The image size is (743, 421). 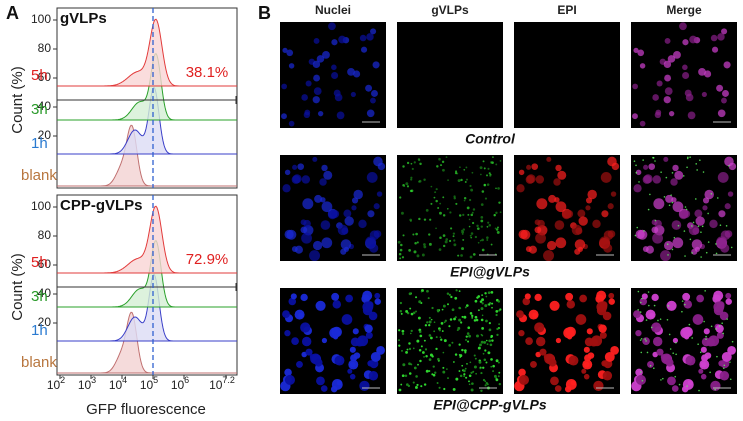 I want to click on plot-title: CPP-gVLPs, so click(x=101, y=205).